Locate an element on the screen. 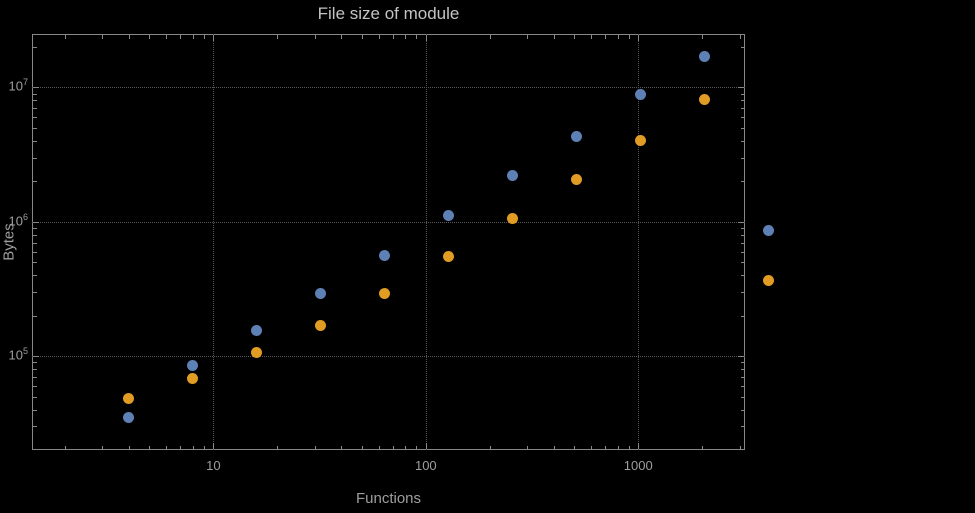  x-tick-label: 100 is located at coordinates (425, 465).